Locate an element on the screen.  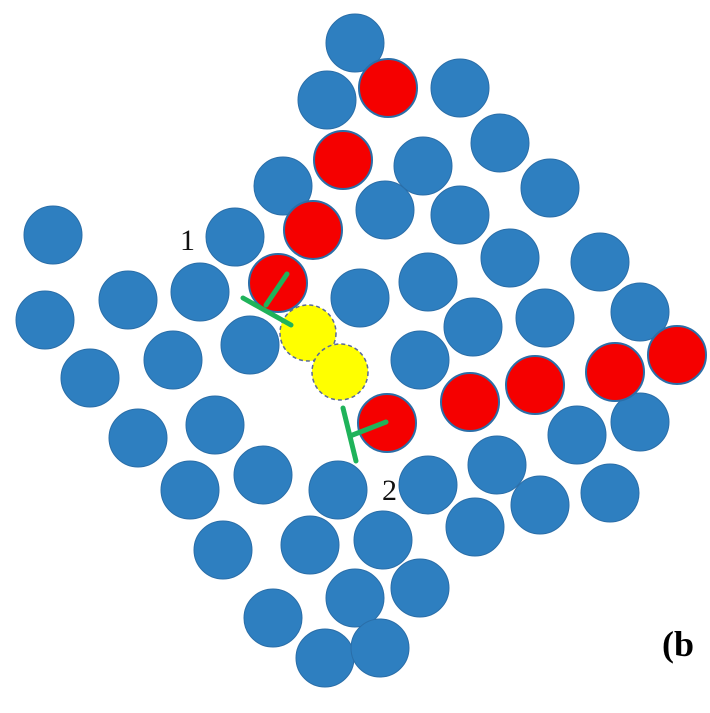
panel-label: (b is located at coordinates (678, 644).